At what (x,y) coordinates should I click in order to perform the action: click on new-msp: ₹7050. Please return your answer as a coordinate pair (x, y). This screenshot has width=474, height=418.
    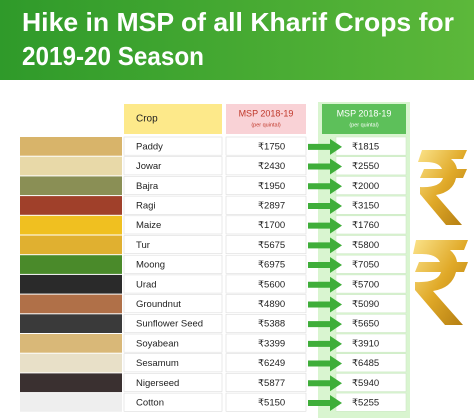
    Looking at the image, I should click on (365, 265).